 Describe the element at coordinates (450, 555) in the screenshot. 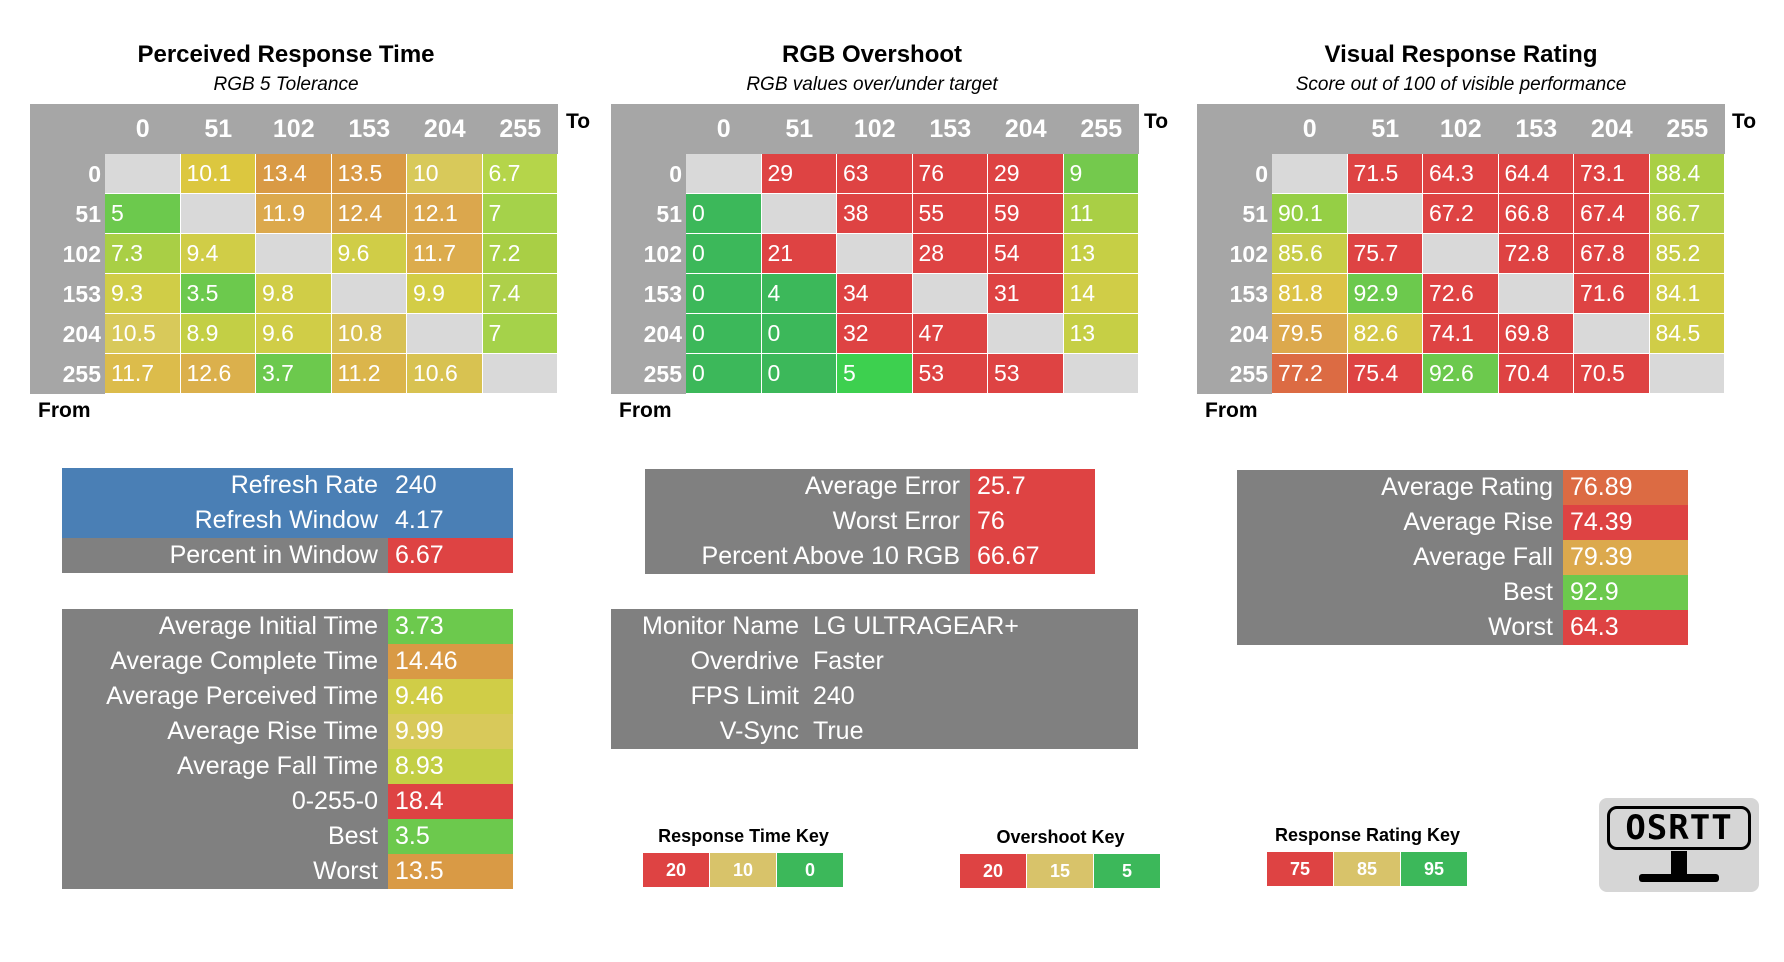

I see `stat-value: 6.67` at that location.